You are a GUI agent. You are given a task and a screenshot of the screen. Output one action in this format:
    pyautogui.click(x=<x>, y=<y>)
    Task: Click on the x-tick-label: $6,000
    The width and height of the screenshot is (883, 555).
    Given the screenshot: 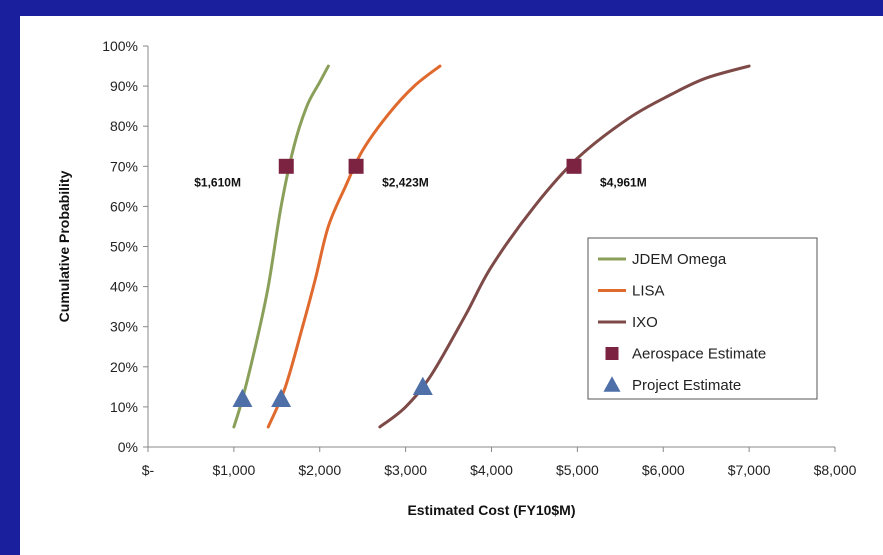 What is the action you would take?
    pyautogui.click(x=663, y=470)
    